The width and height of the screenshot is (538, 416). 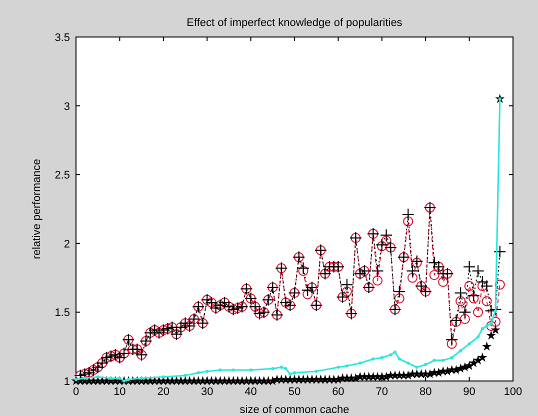 I want to click on x-tick-label: 0, so click(x=76, y=392).